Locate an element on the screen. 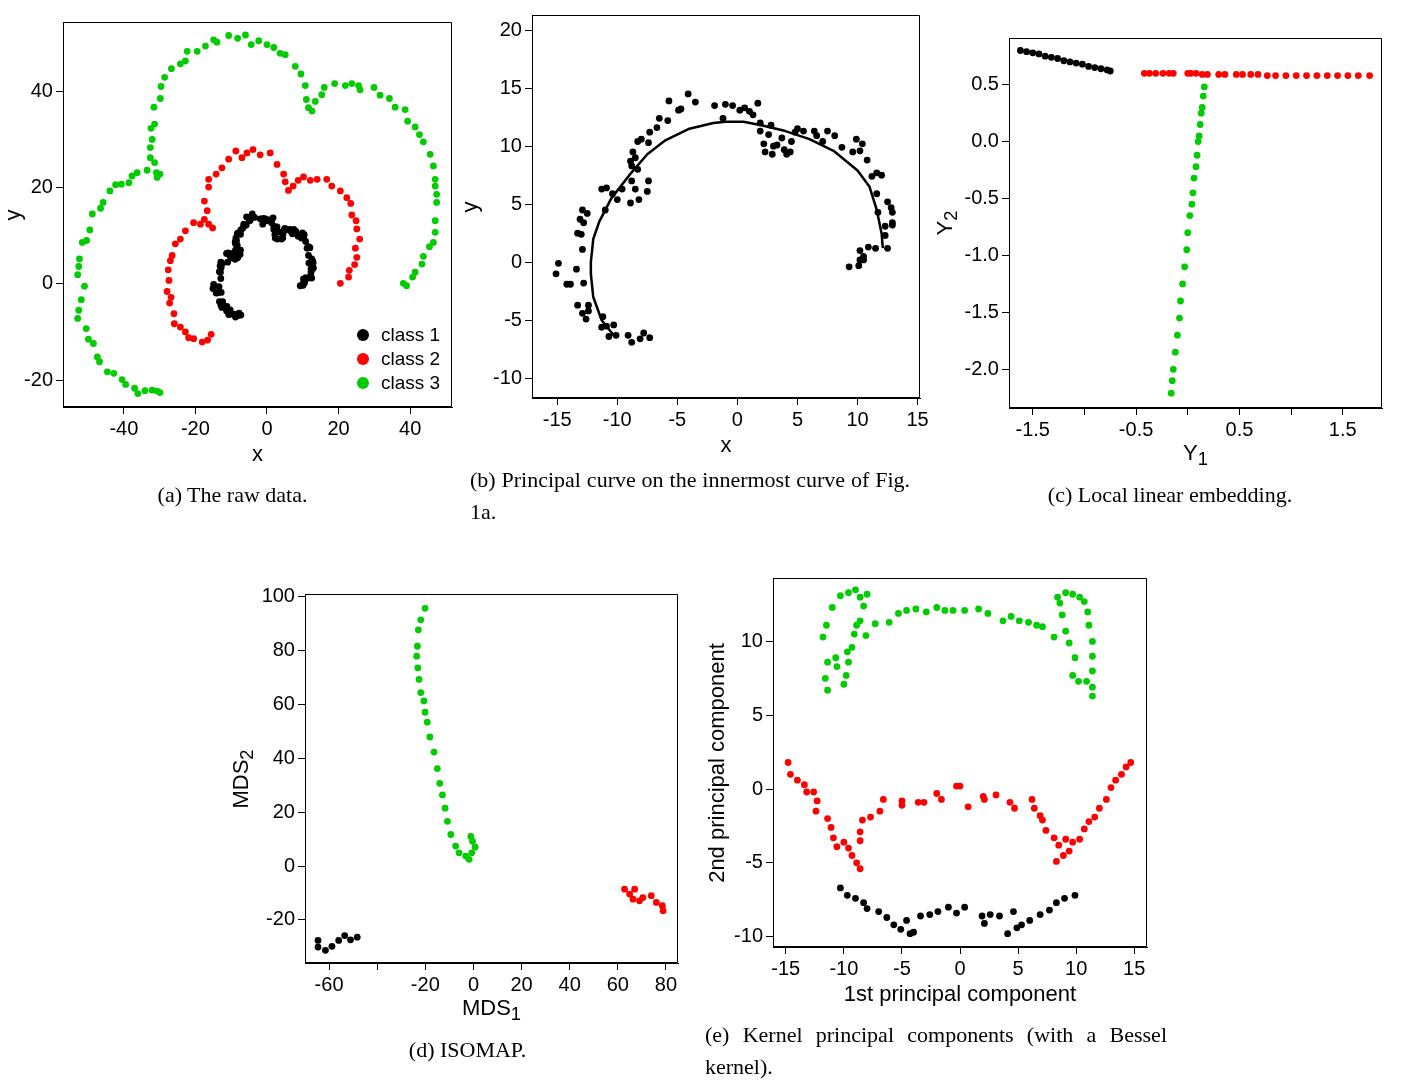 The height and width of the screenshot is (1085, 1406). y-tick-label: 0 is located at coordinates (757, 787).